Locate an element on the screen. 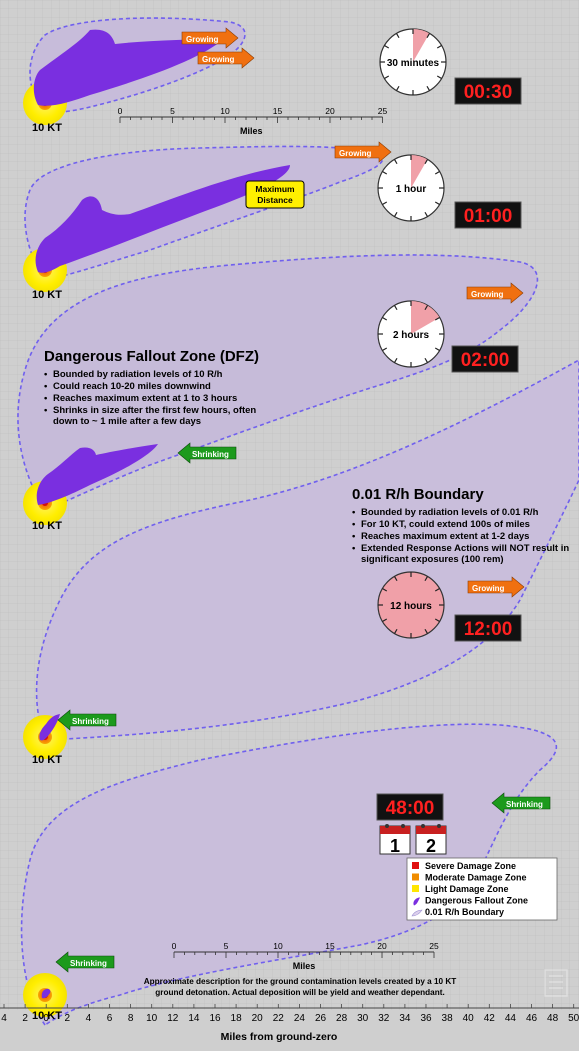 This screenshot has height=1051, width=579. growing-arrow-2h: Growing is located at coordinates (495, 293).